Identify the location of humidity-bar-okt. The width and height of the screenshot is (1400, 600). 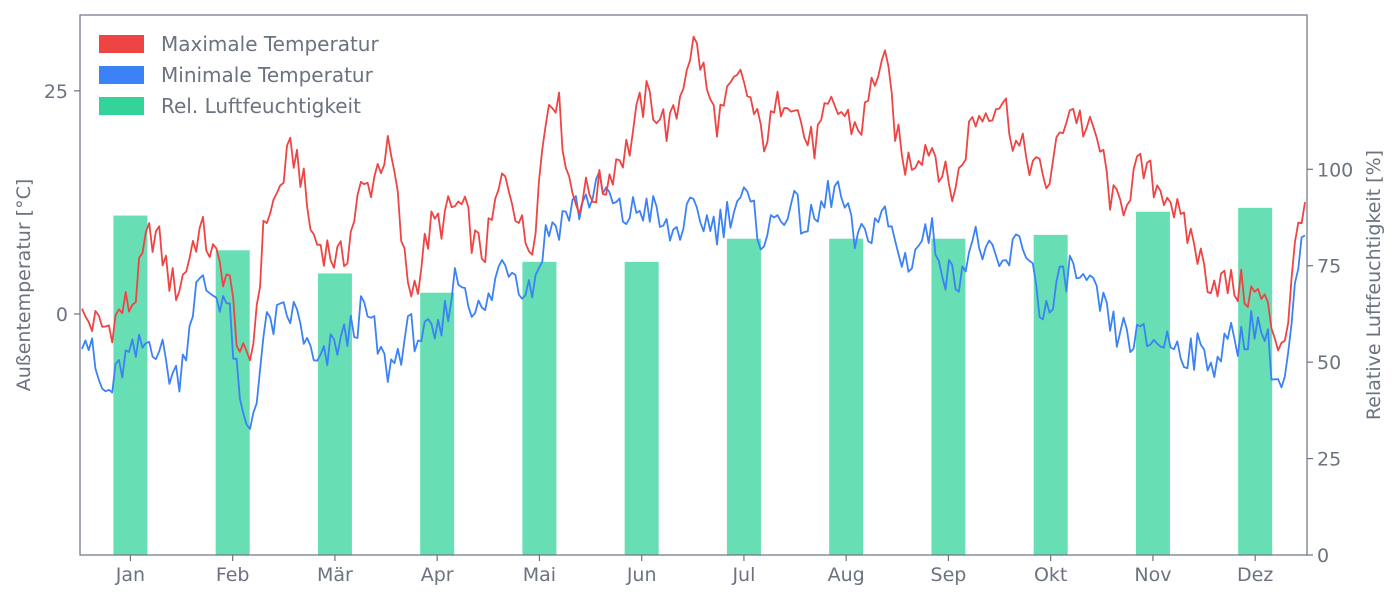
(1050, 394).